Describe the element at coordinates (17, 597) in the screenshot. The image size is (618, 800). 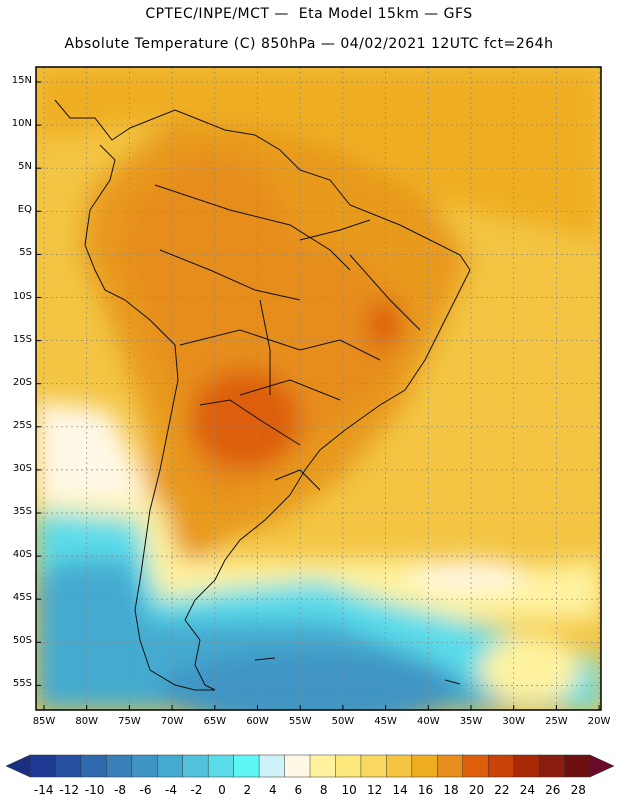
I see `lat-label: 45S` at that location.